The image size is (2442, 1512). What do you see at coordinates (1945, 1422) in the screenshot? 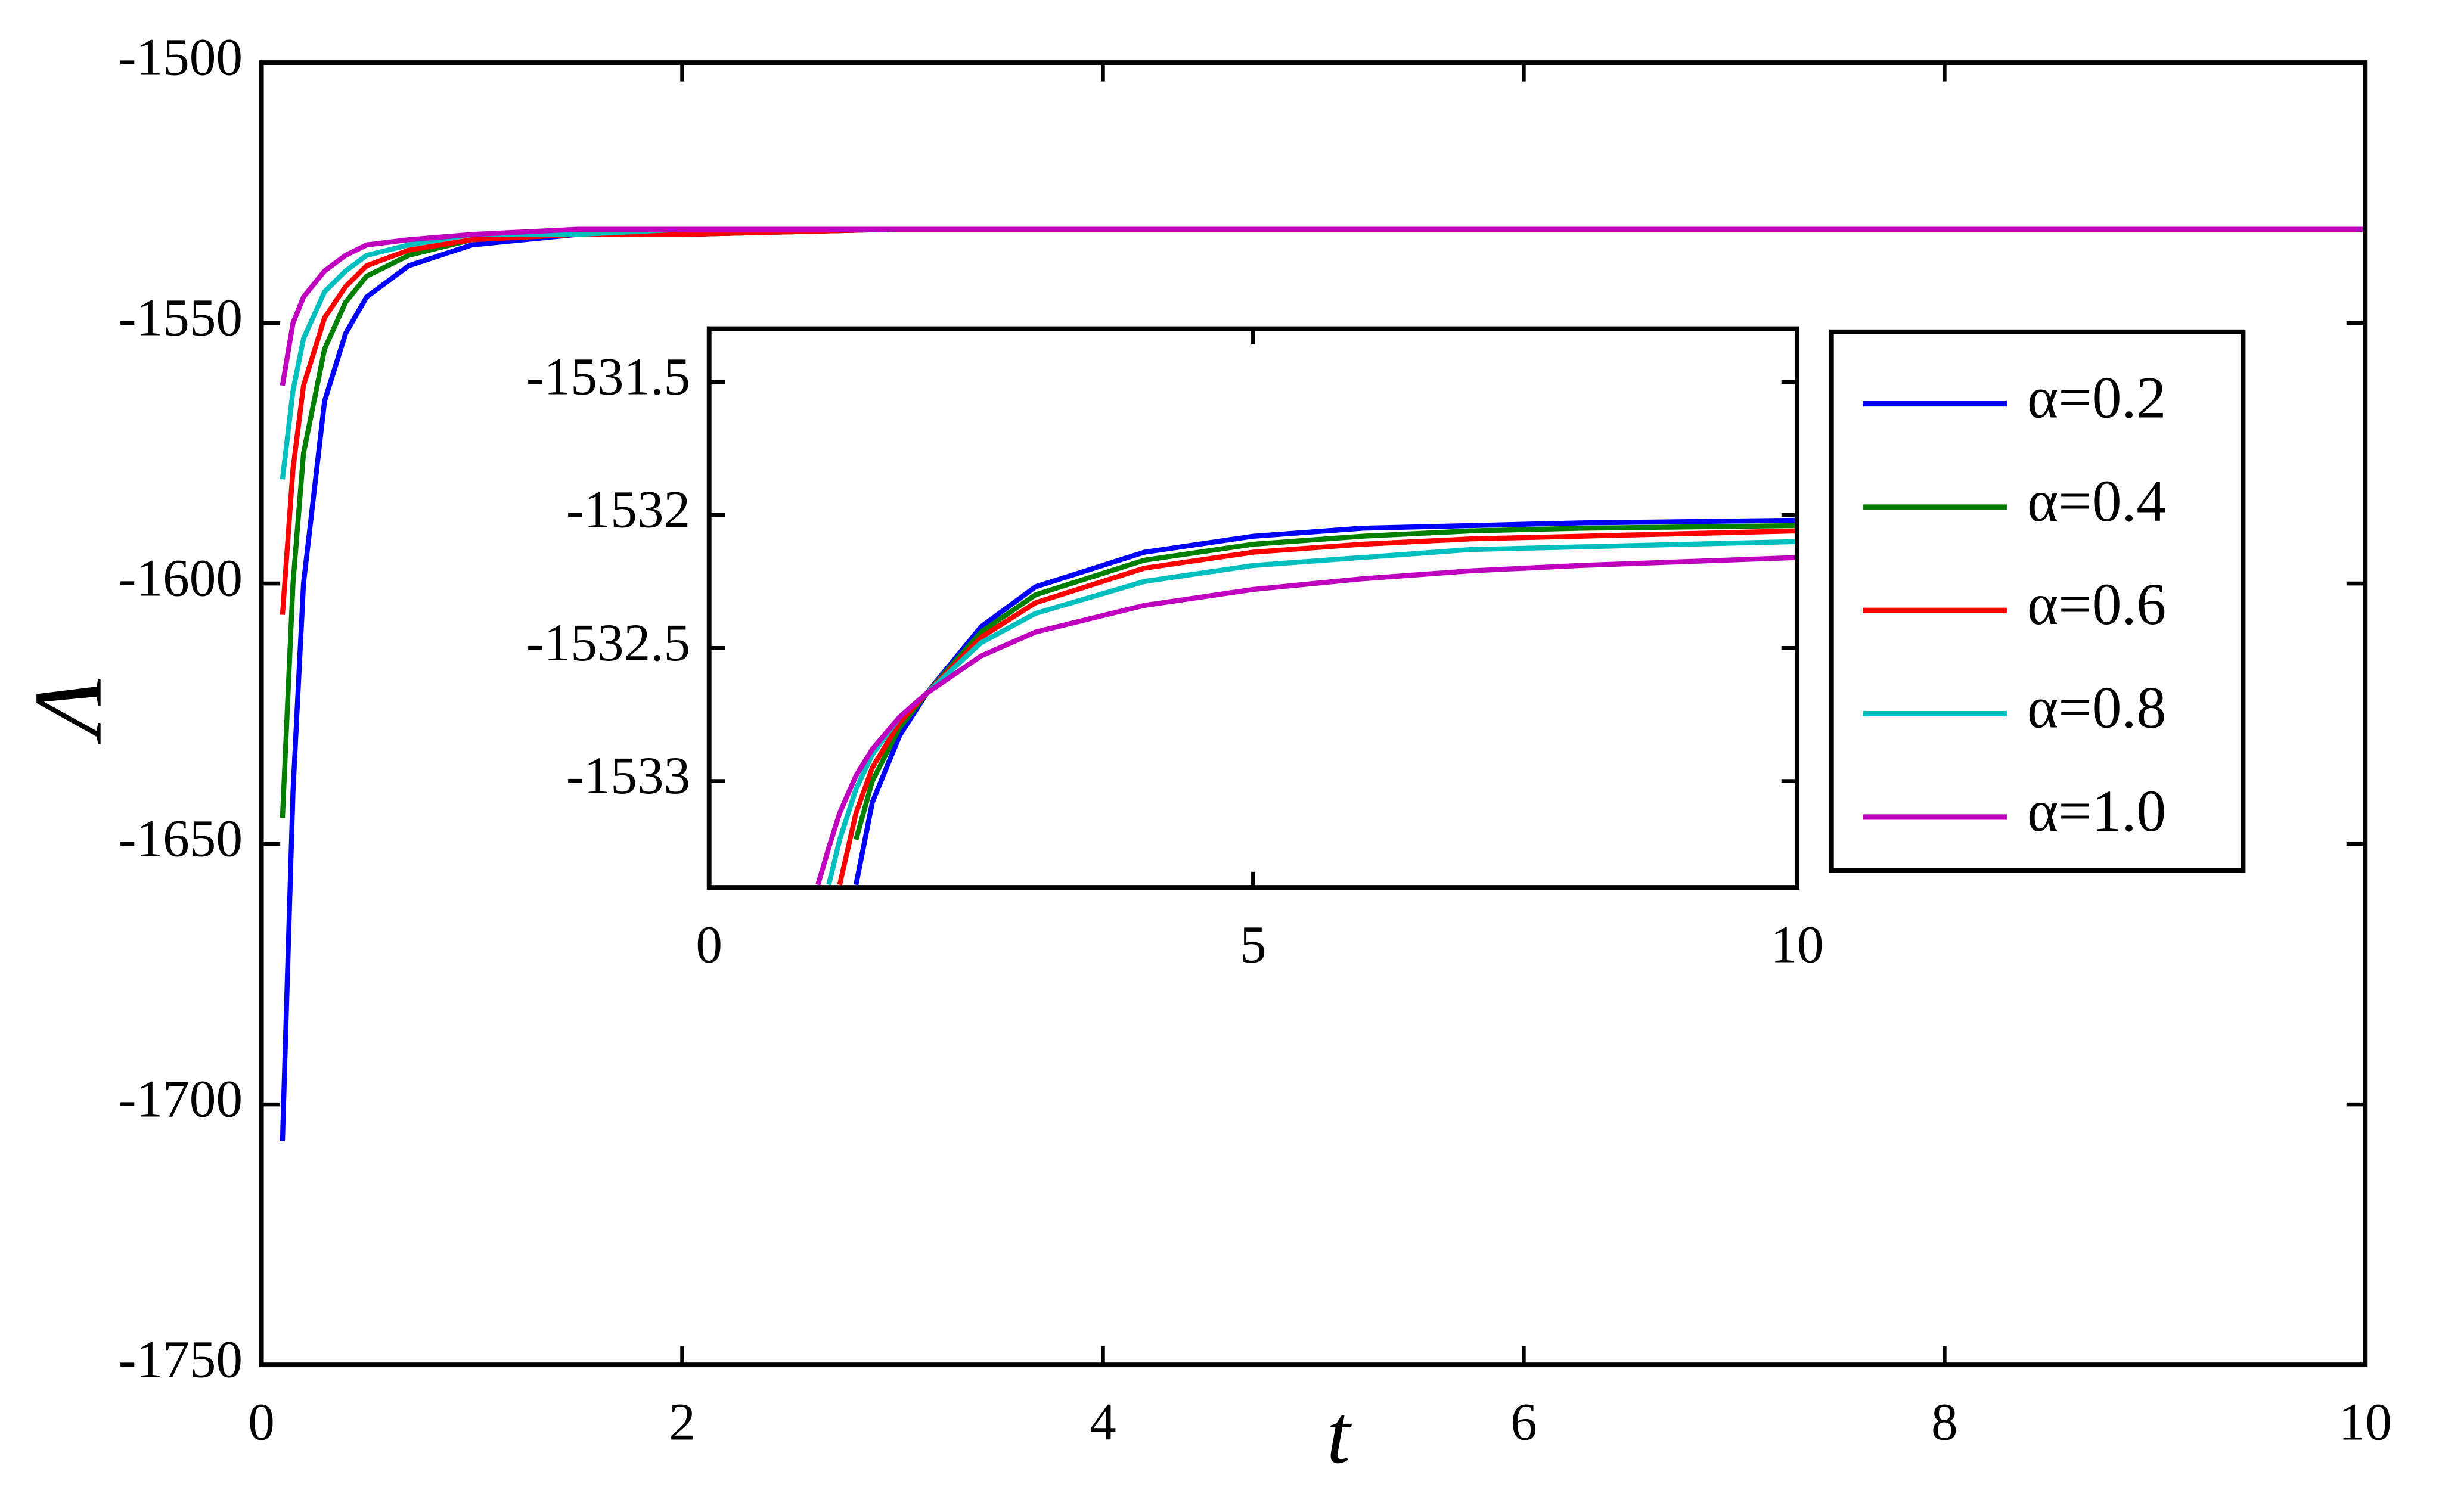
I see `x-tick-label: 8` at bounding box center [1945, 1422].